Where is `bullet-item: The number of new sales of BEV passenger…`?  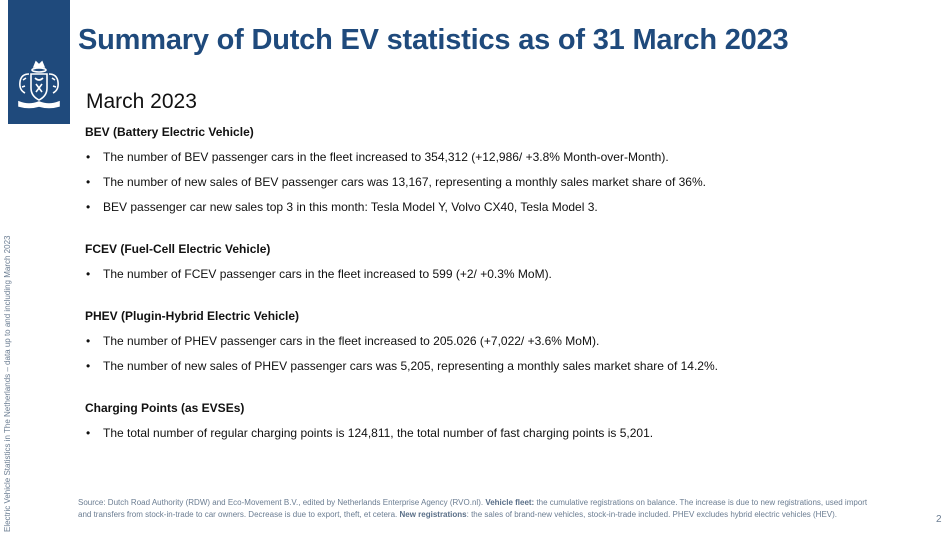
bullet-item: The number of new sales of BEV passenger… is located at coordinates (495, 182).